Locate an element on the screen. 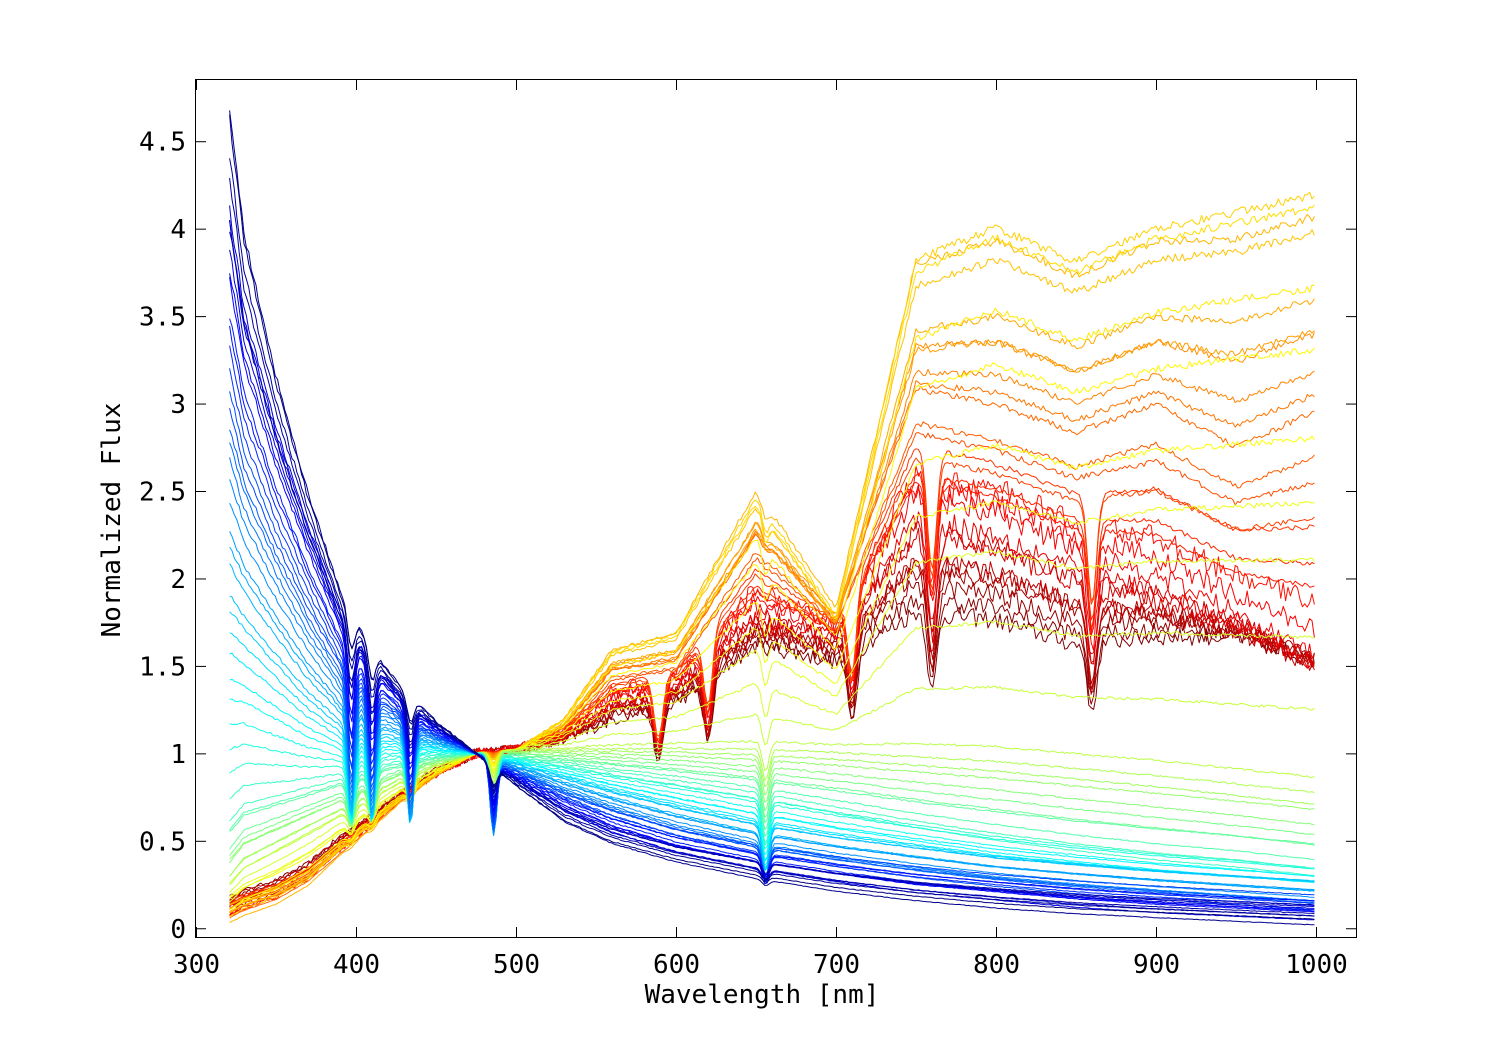 The width and height of the screenshot is (1501, 1051). x-tick-label: 800 is located at coordinates (996, 965).